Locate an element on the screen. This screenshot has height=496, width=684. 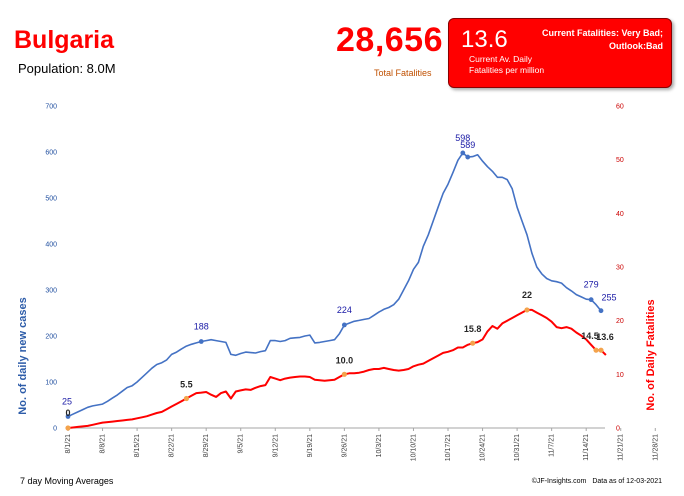
x-tick-label: 9/5/21 is located at coordinates (241, 444).